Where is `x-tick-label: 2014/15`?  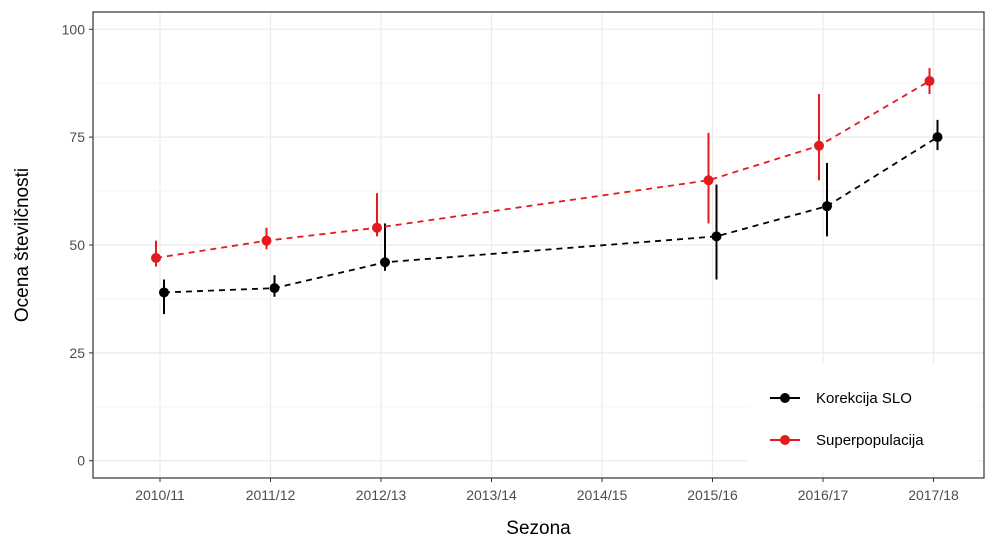
x-tick-label: 2014/15 is located at coordinates (602, 495).